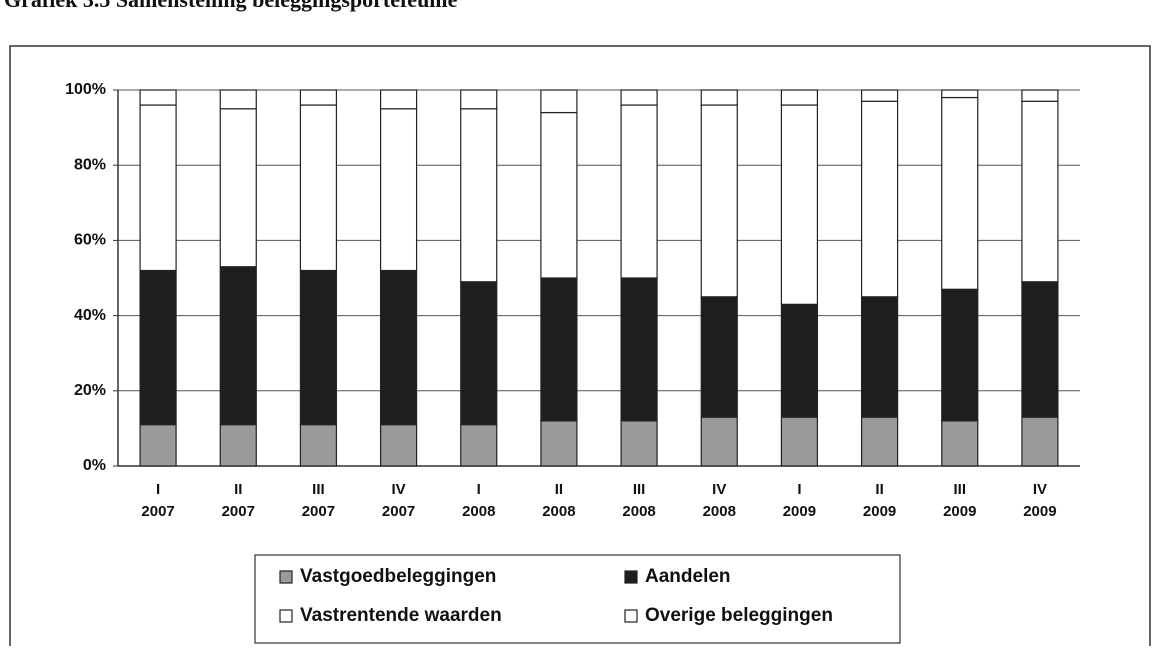  What do you see at coordinates (90, 164) in the screenshot?
I see `y-tick-label: 80%` at bounding box center [90, 164].